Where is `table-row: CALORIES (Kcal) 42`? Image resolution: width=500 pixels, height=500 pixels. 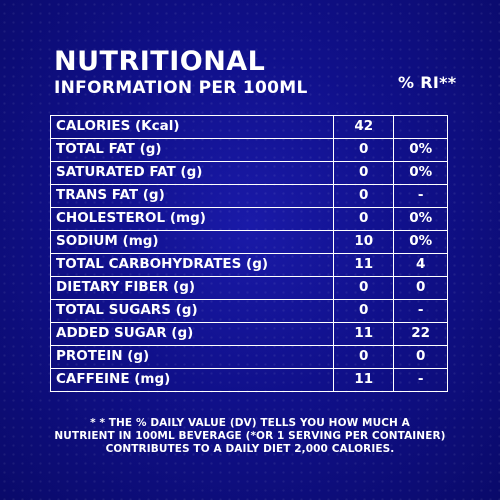
table-row: CALORIES (Kcal) 42 is located at coordinates (248, 127).